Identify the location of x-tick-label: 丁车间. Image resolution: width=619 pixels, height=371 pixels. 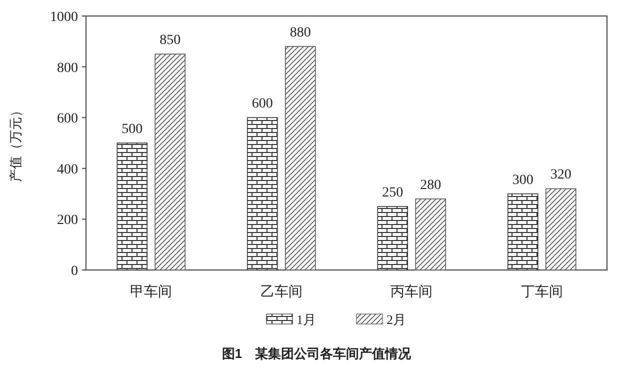
(541, 292).